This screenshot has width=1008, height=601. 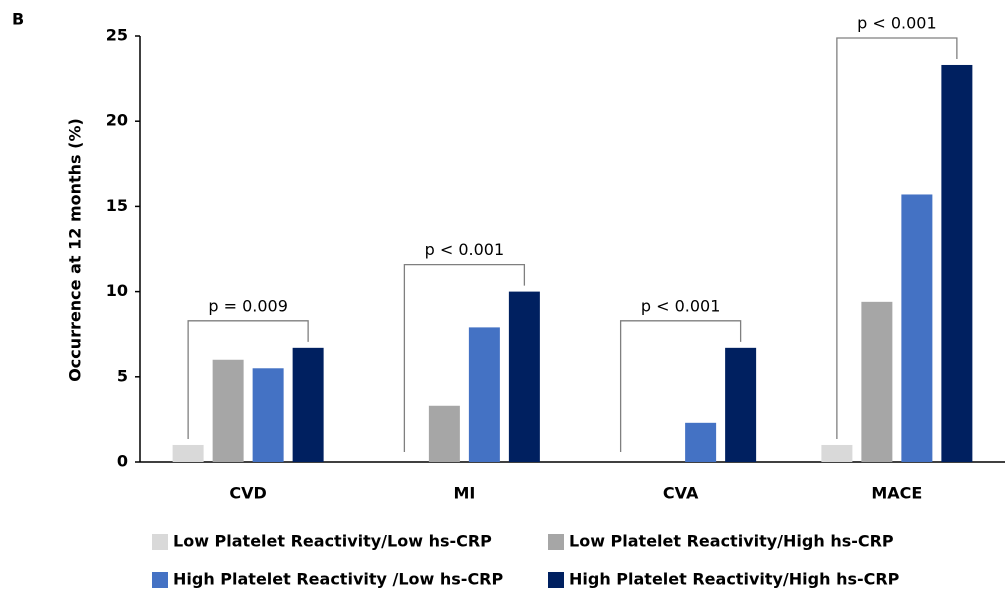 I want to click on y-tick-label: 5, so click(x=122, y=375).